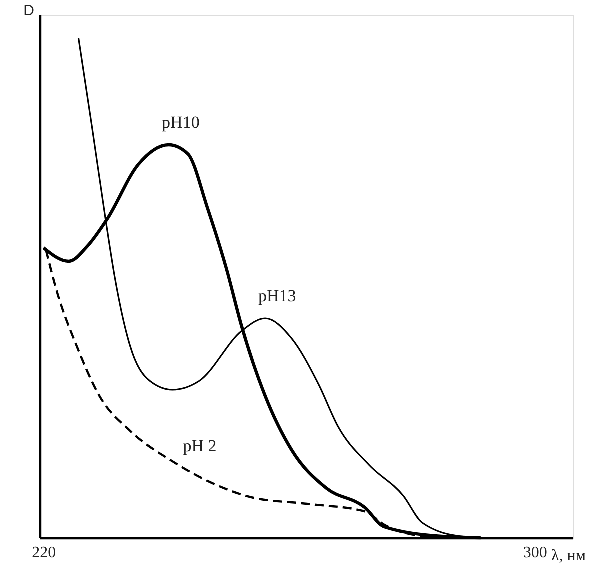  What do you see at coordinates (44, 553) in the screenshot?
I see `x-tick-label: 220` at bounding box center [44, 553].